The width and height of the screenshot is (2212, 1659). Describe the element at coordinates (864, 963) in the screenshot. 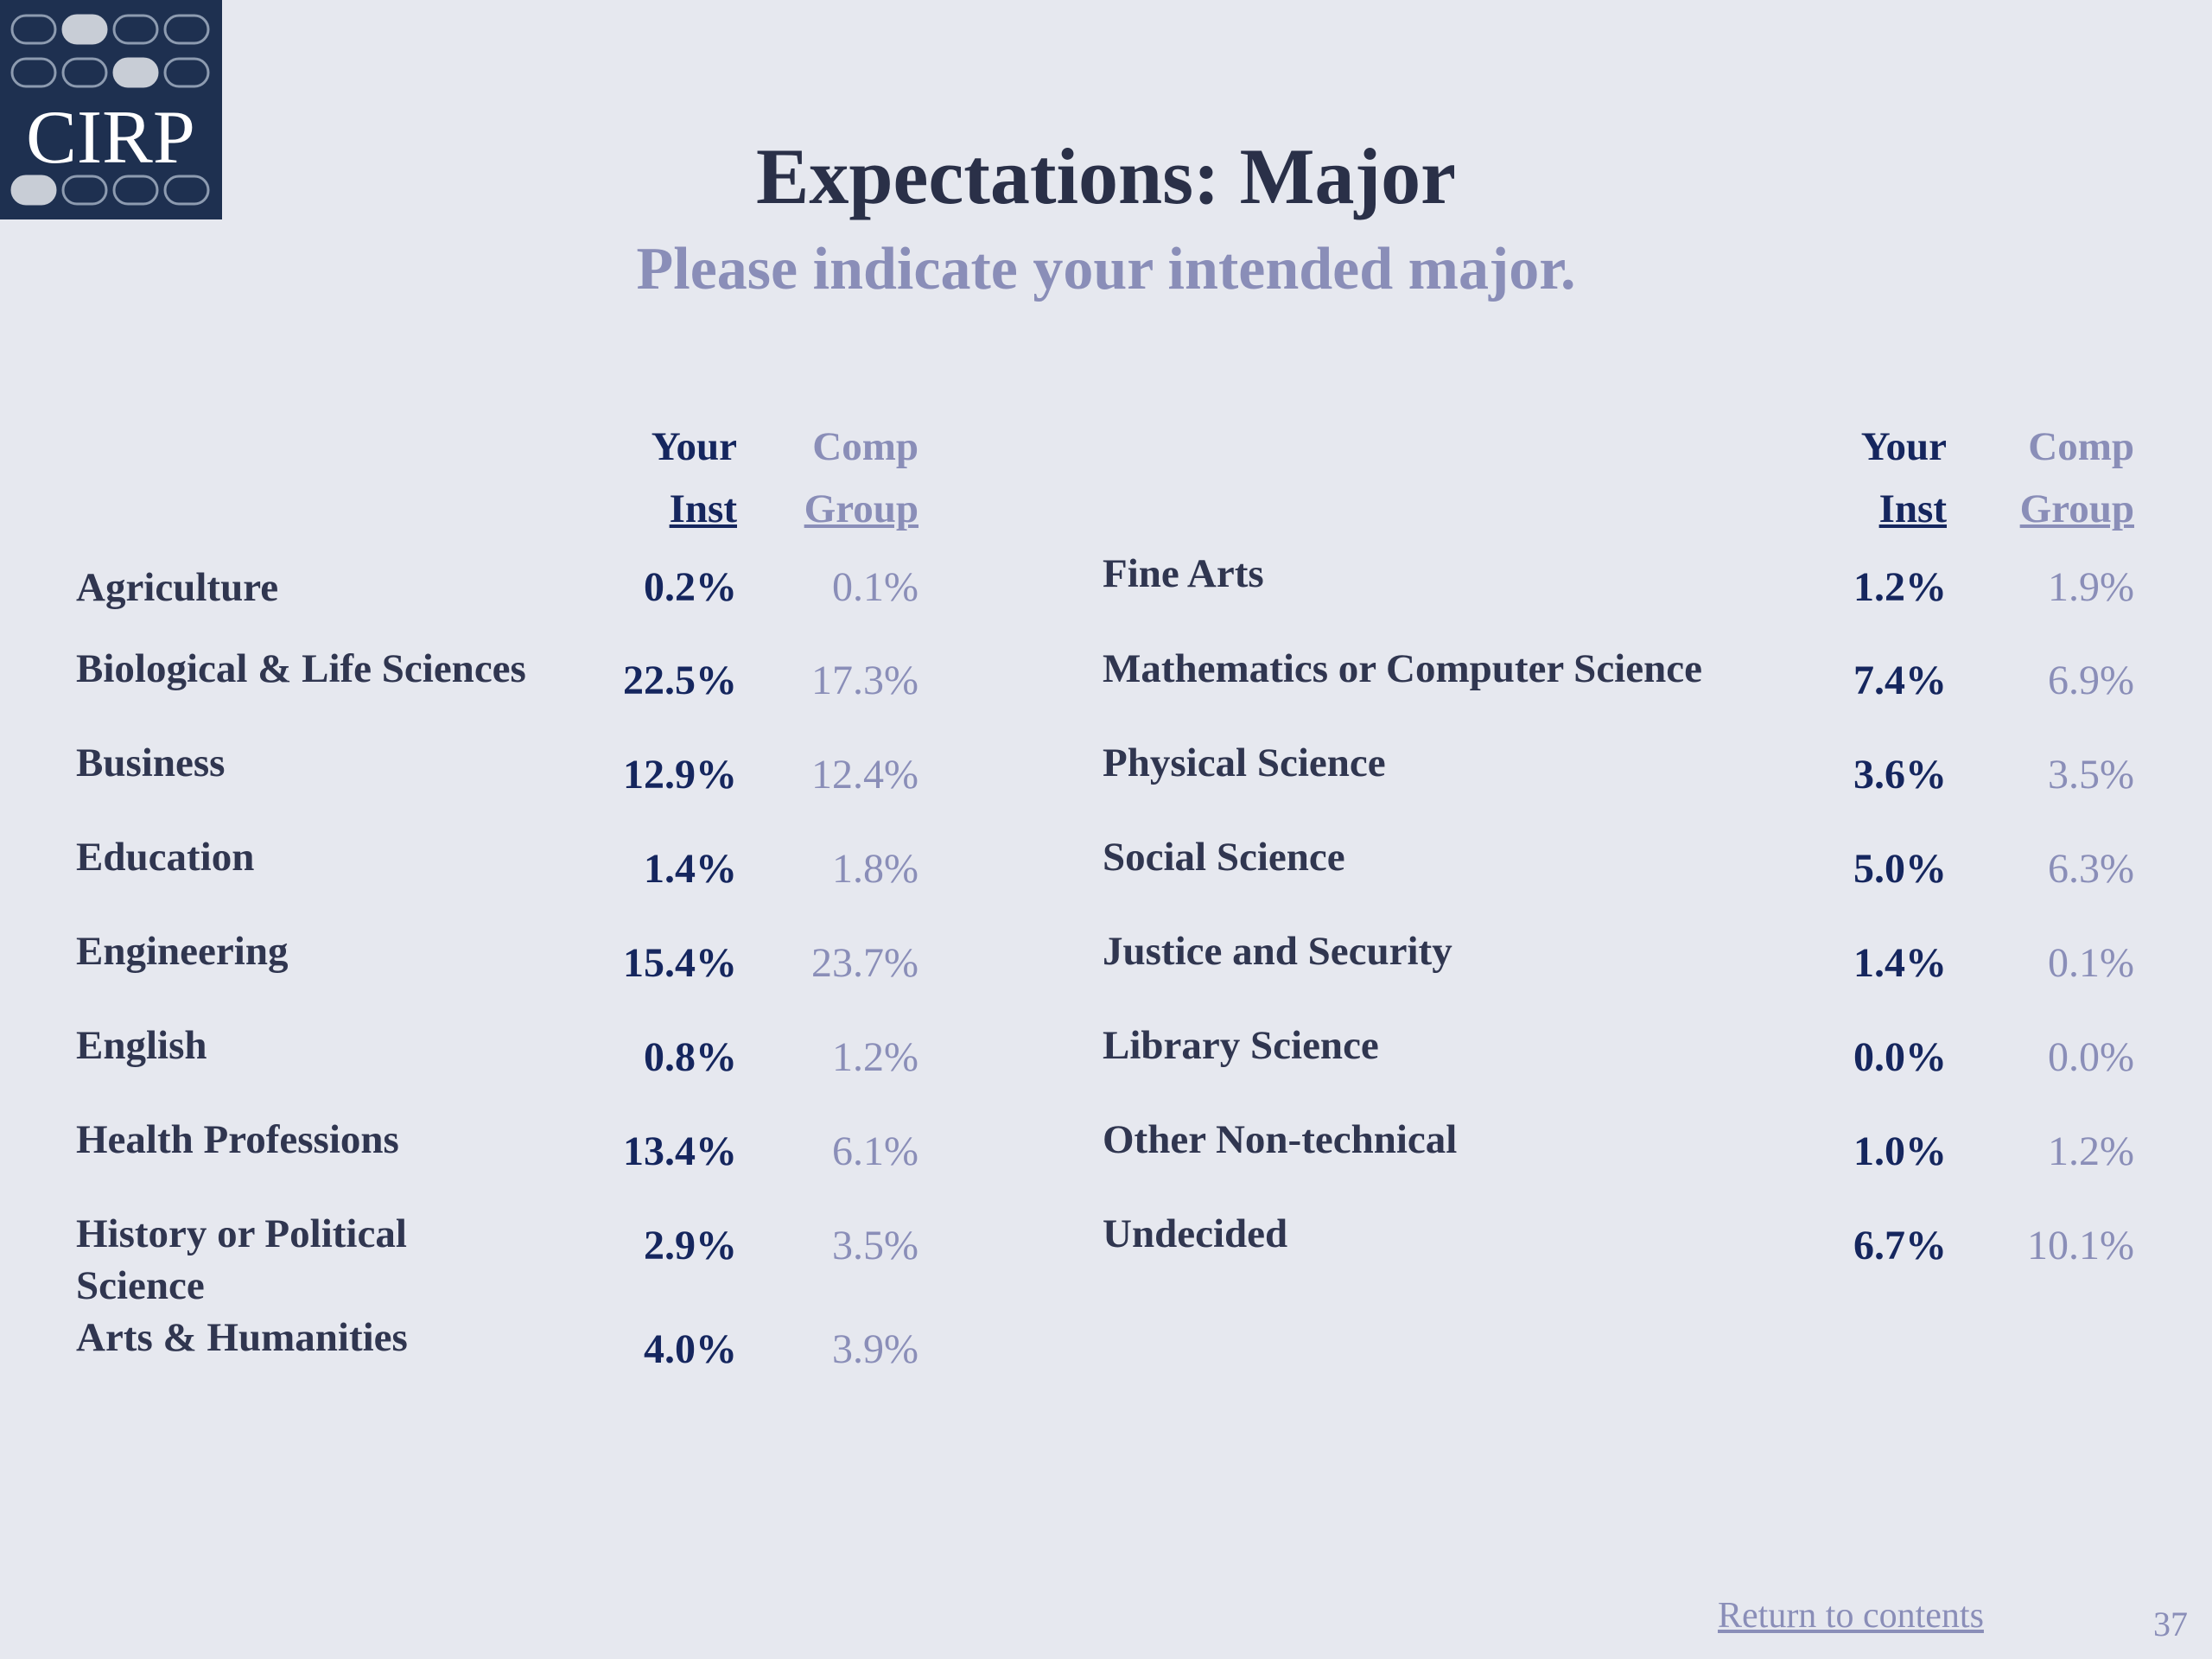

I see `left-row-comp: 23.7%` at that location.